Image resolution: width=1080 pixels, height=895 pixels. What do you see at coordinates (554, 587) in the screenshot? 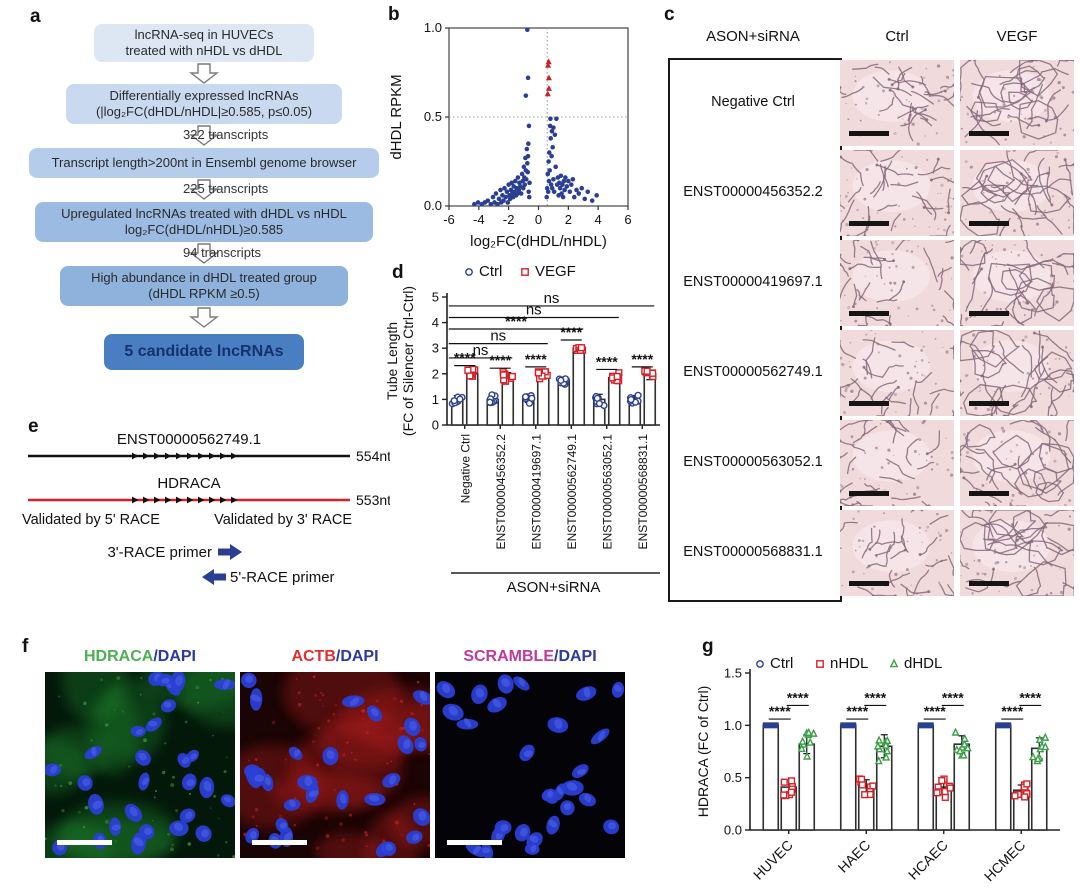
I see `group-axis-label: ASON+siRNA` at bounding box center [554, 587].